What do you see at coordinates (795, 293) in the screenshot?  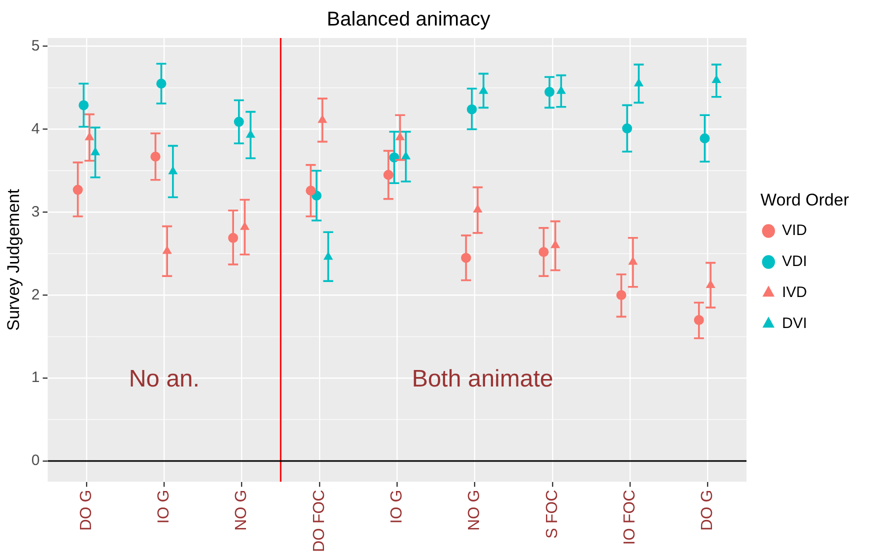 I see `legend-label: IVD` at bounding box center [795, 293].